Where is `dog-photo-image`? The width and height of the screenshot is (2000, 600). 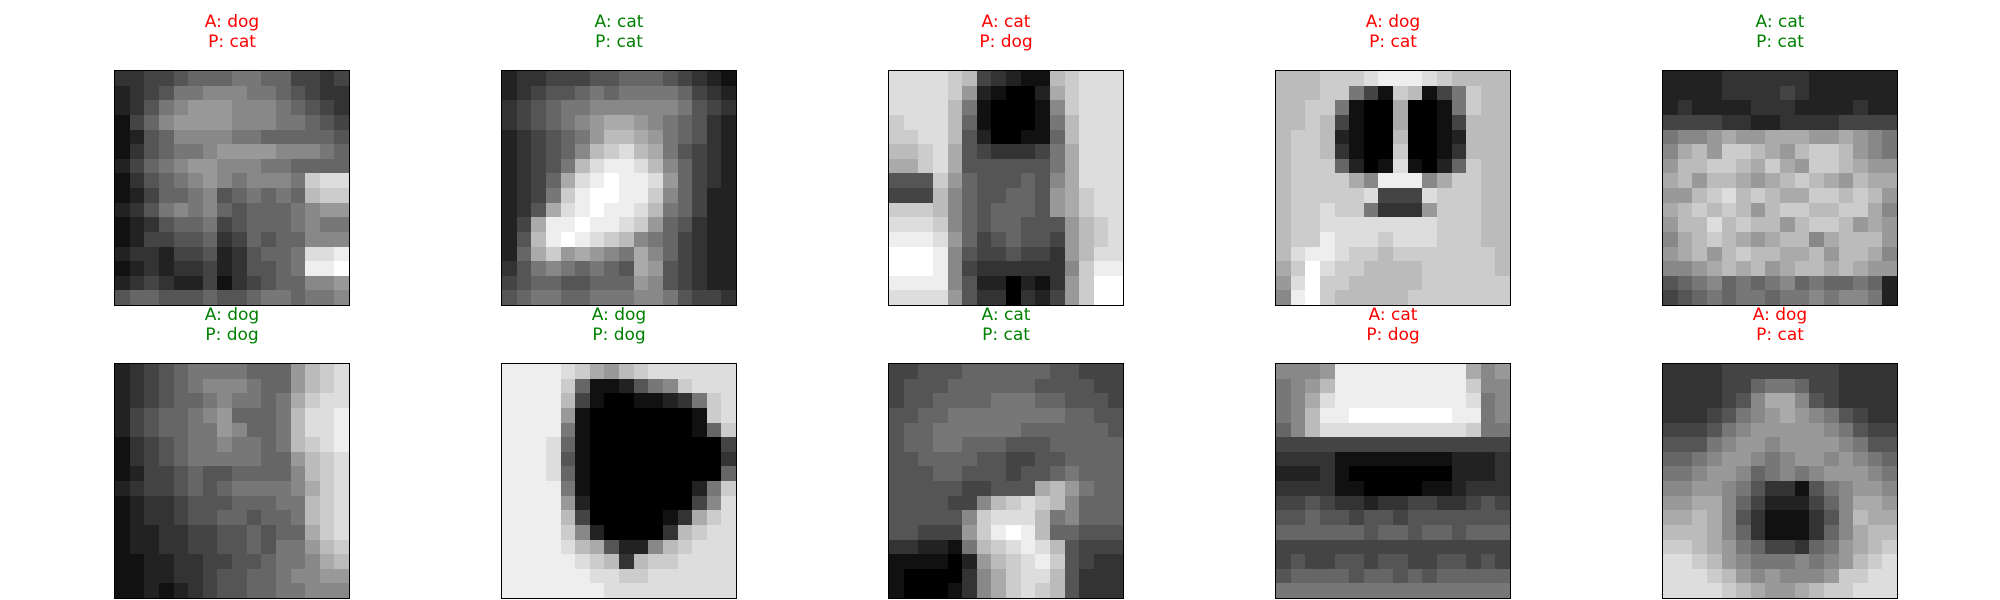
dog-photo-image is located at coordinates (232, 481).